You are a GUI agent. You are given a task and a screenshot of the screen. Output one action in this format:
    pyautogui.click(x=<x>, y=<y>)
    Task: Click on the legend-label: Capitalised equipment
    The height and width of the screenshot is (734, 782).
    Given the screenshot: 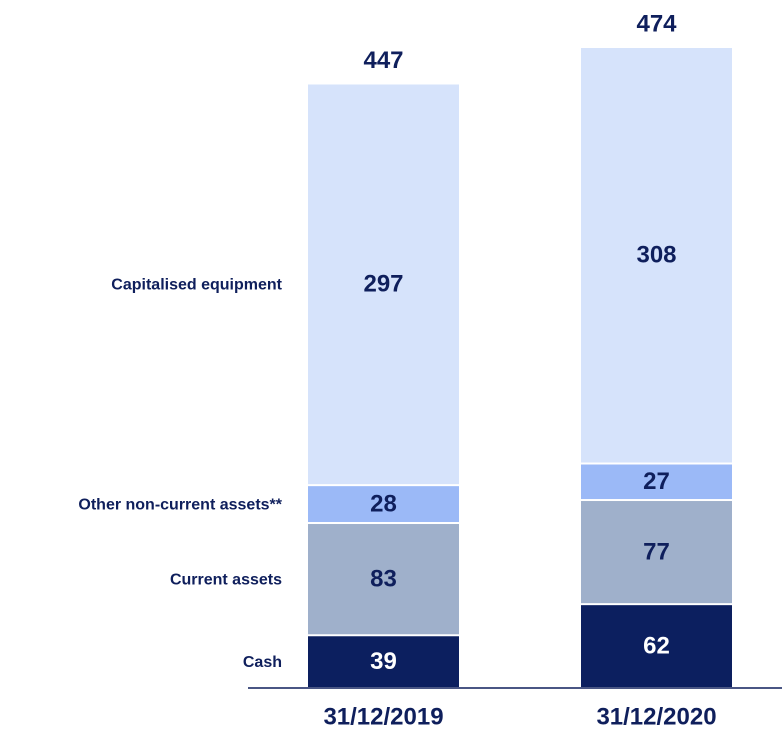 What is the action you would take?
    pyautogui.click(x=196, y=285)
    